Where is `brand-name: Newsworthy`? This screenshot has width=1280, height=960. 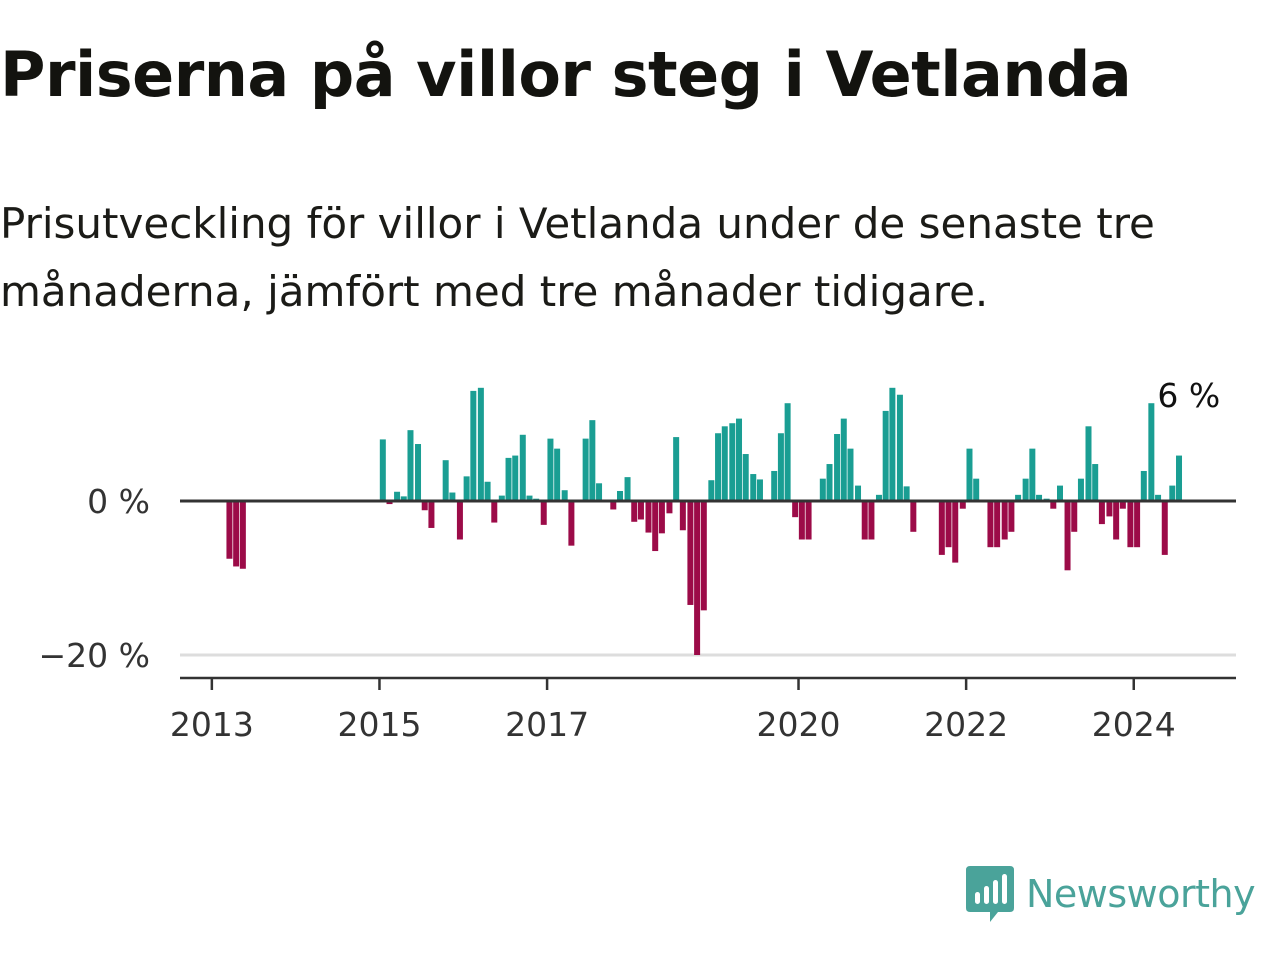
brand-name: Newsworthy is located at coordinates (1141, 894).